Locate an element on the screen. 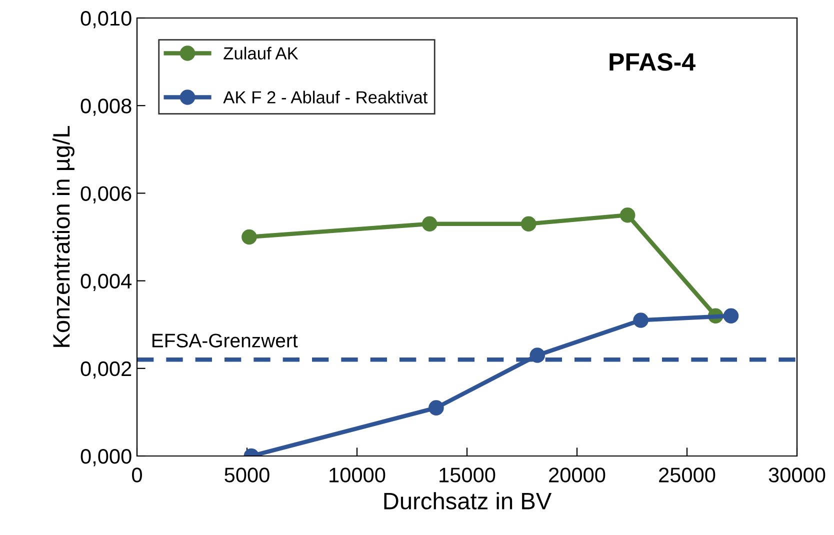 The height and width of the screenshot is (535, 834). text: PFAS-4 is located at coordinates (653, 62).